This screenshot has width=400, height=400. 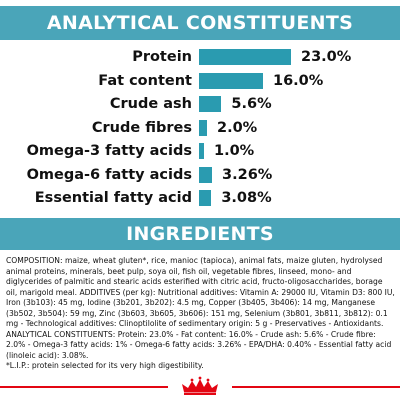 I want to click on constituent-row: Essential fatty acid 3.08%, so click(x=200, y=198).